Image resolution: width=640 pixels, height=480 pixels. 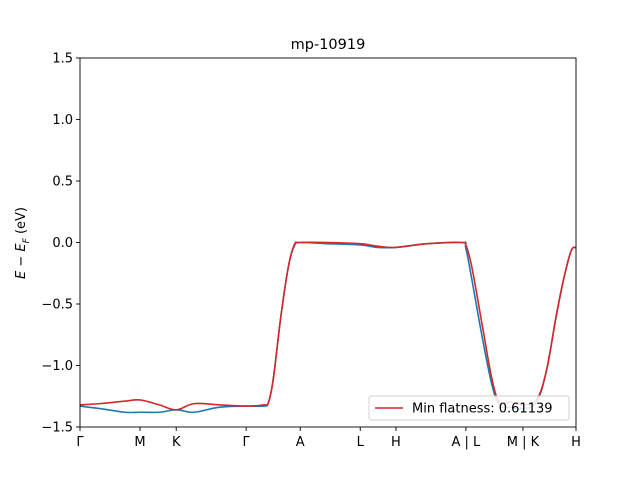 I want to click on y-tick-label: −1.0, so click(x=57, y=366).